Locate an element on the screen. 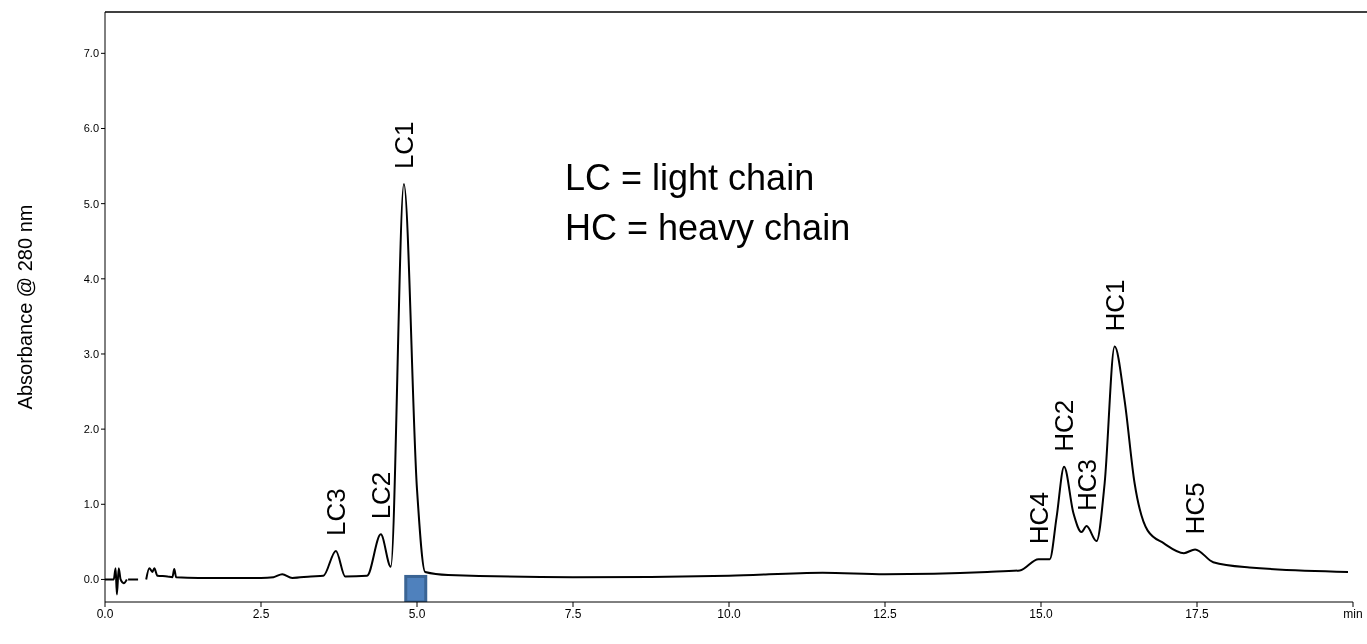  x-tick-label: 17.5 is located at coordinates (1197, 613).